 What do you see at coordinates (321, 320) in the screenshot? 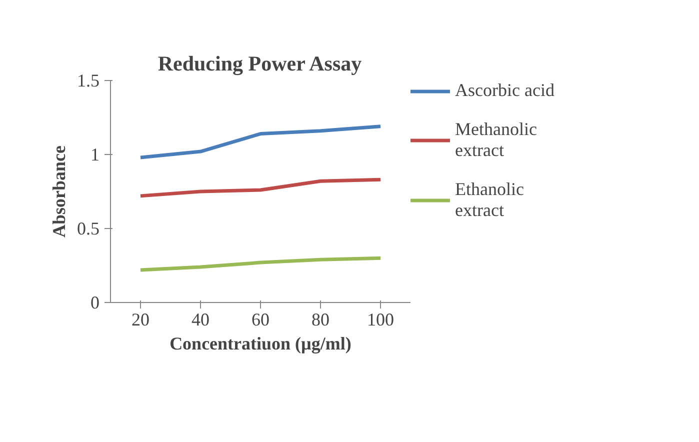
I see `x-tick-label: 80` at bounding box center [321, 320].